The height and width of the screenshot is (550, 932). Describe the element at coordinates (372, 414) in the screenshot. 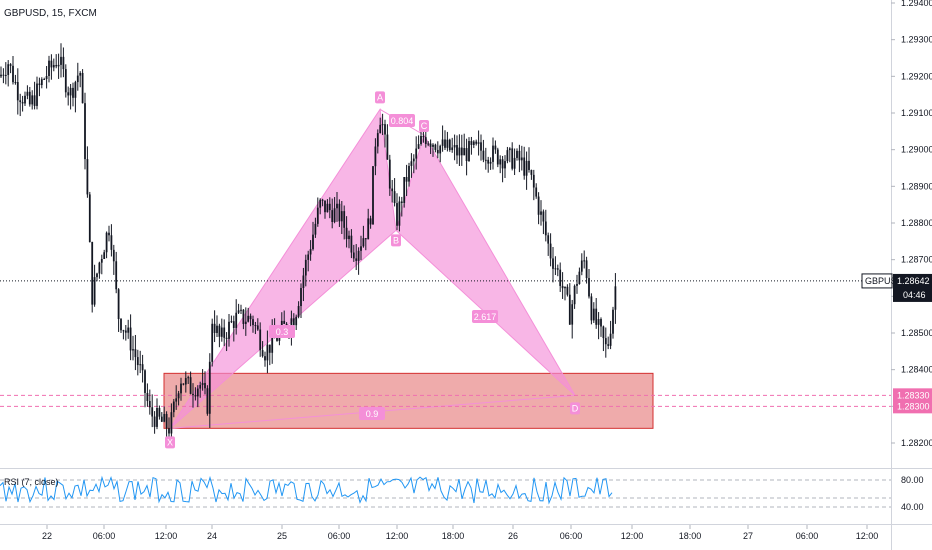

I see `svg-text: 0.9` at that location.